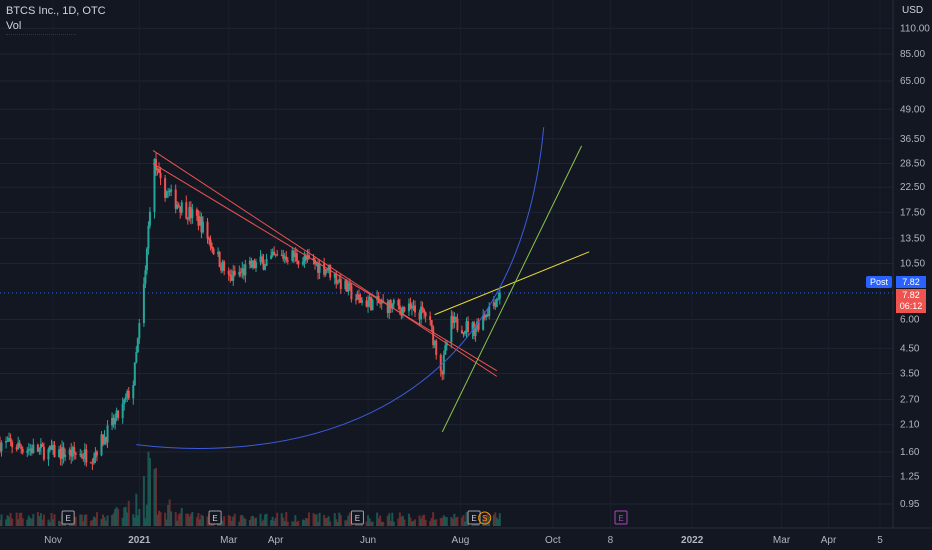 The image size is (932, 550). What do you see at coordinates (56, 11) in the screenshot?
I see `symbol-title: BTCS Inc., 1D, OTC` at bounding box center [56, 11].